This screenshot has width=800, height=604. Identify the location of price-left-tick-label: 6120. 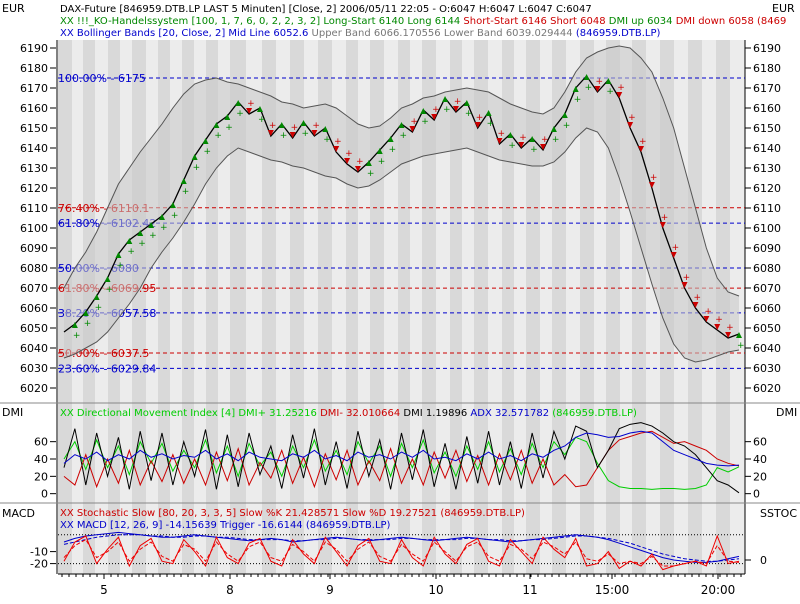
(34, 188).